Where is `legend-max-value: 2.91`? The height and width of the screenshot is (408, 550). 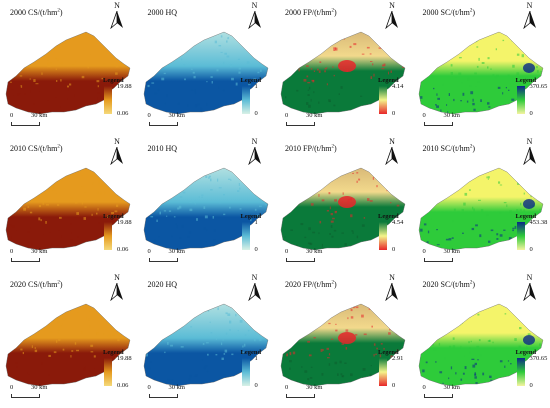
legend-max-value: 2.91 is located at coordinates (398, 358).